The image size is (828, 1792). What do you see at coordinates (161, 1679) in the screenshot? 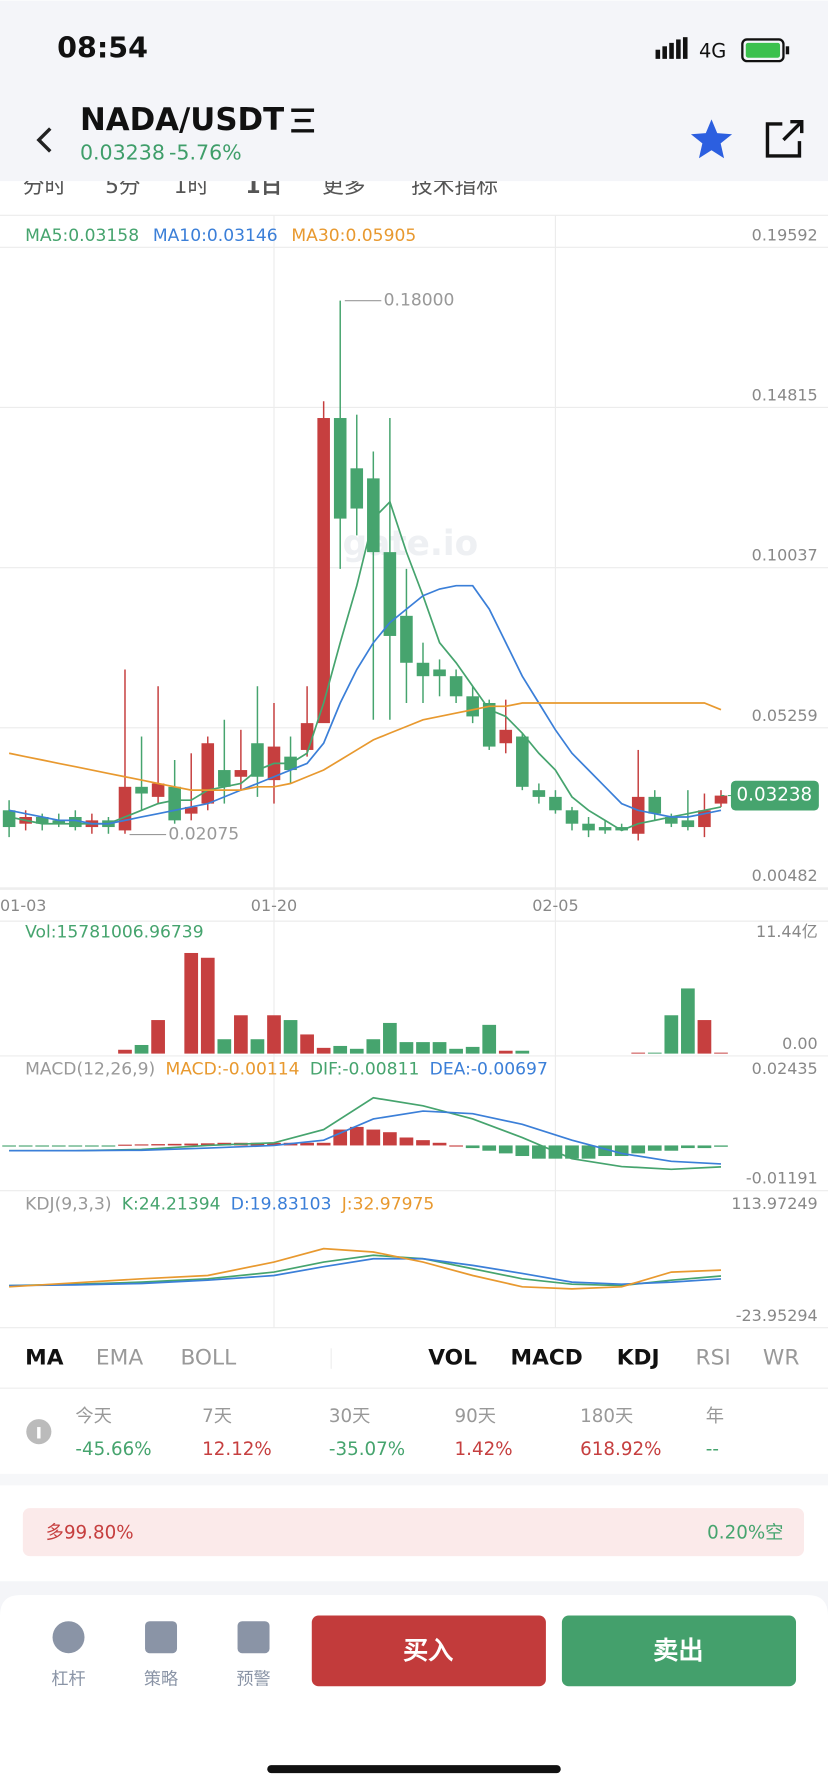
I see `nav-label: 策略` at bounding box center [161, 1679].